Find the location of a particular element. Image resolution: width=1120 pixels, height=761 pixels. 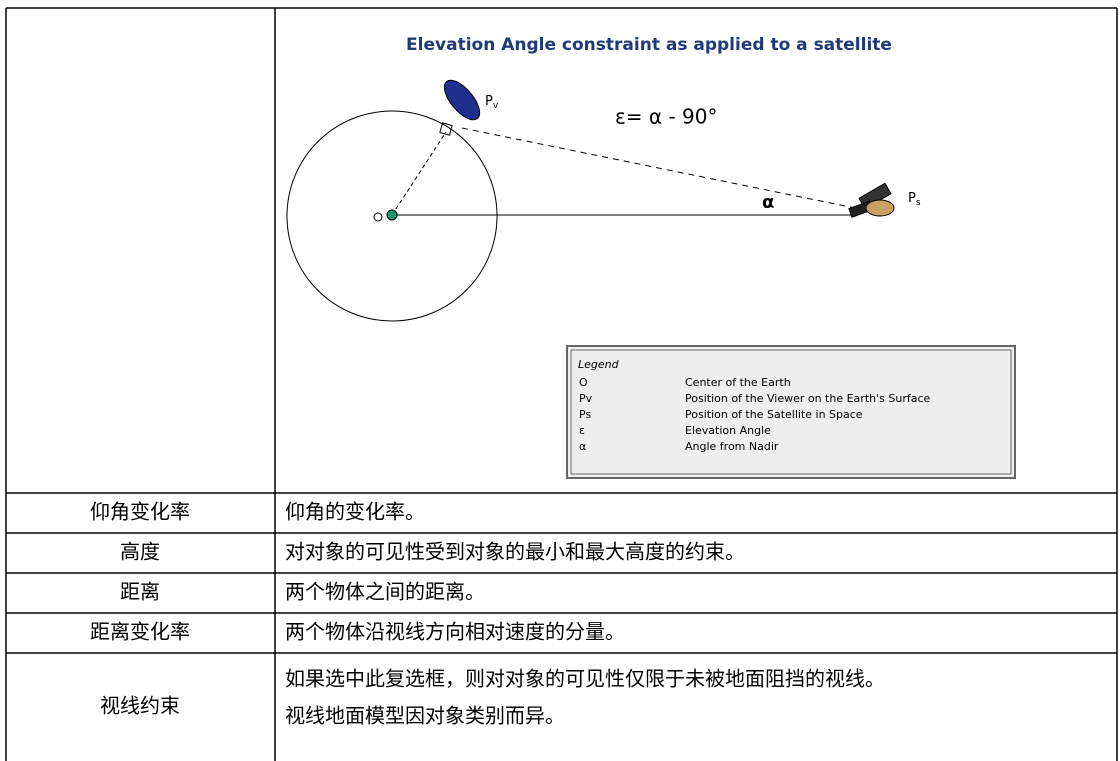

row-label: 距离变化率 is located at coordinates (140, 632).